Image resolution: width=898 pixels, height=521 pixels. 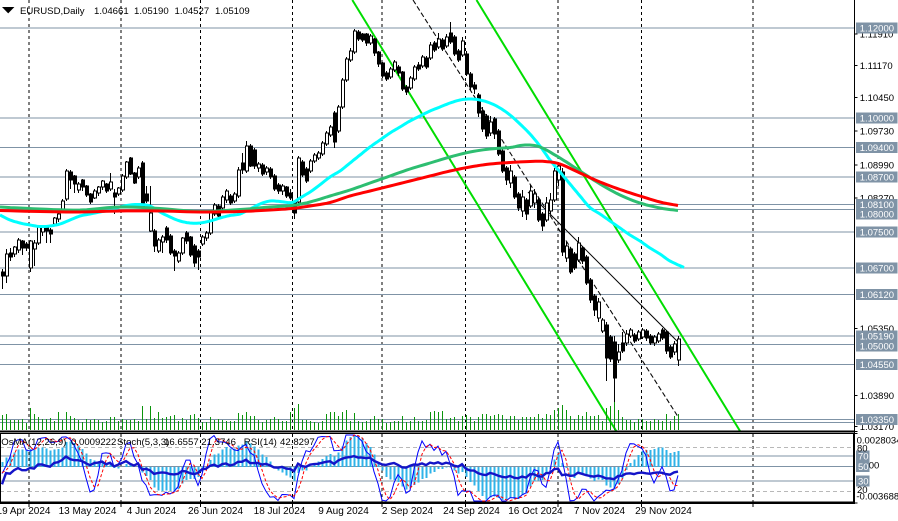 What do you see at coordinates (33, 442) in the screenshot?
I see `svg-text: OsMA(12,26,9)` at bounding box center [33, 442].